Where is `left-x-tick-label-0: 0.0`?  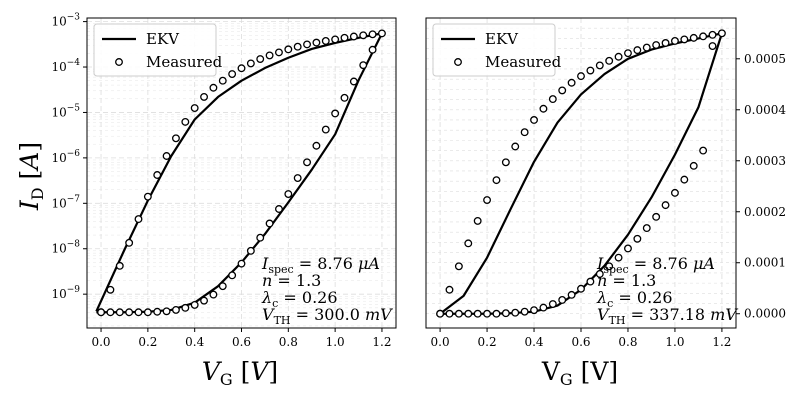
left-x-tick-label-0: 0.0 is located at coordinates (100, 342).